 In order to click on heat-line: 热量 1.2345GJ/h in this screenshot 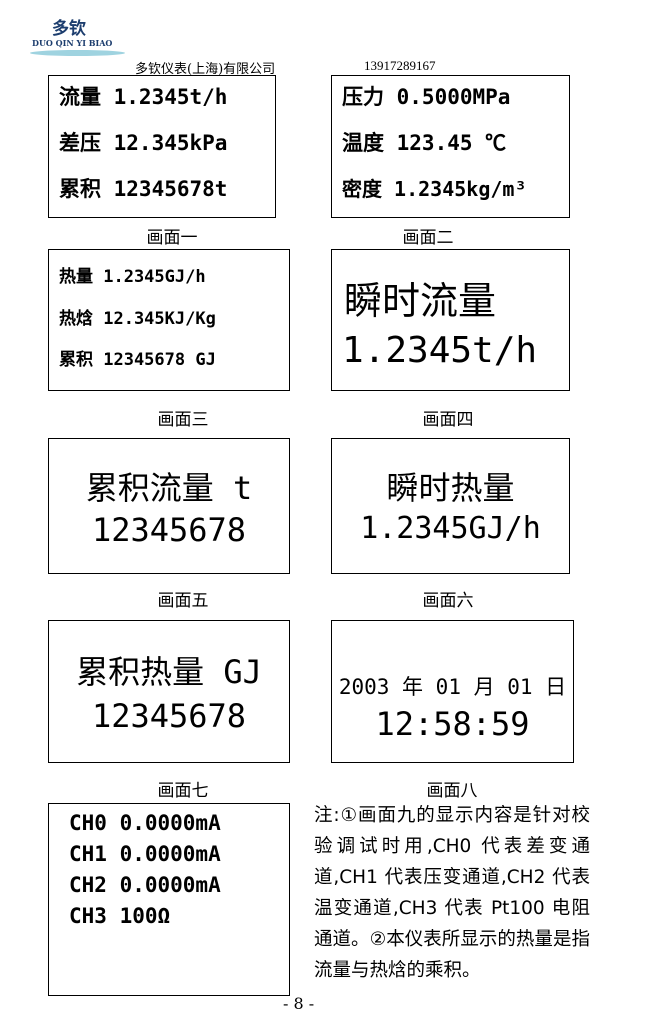, I will do `click(132, 277)`.